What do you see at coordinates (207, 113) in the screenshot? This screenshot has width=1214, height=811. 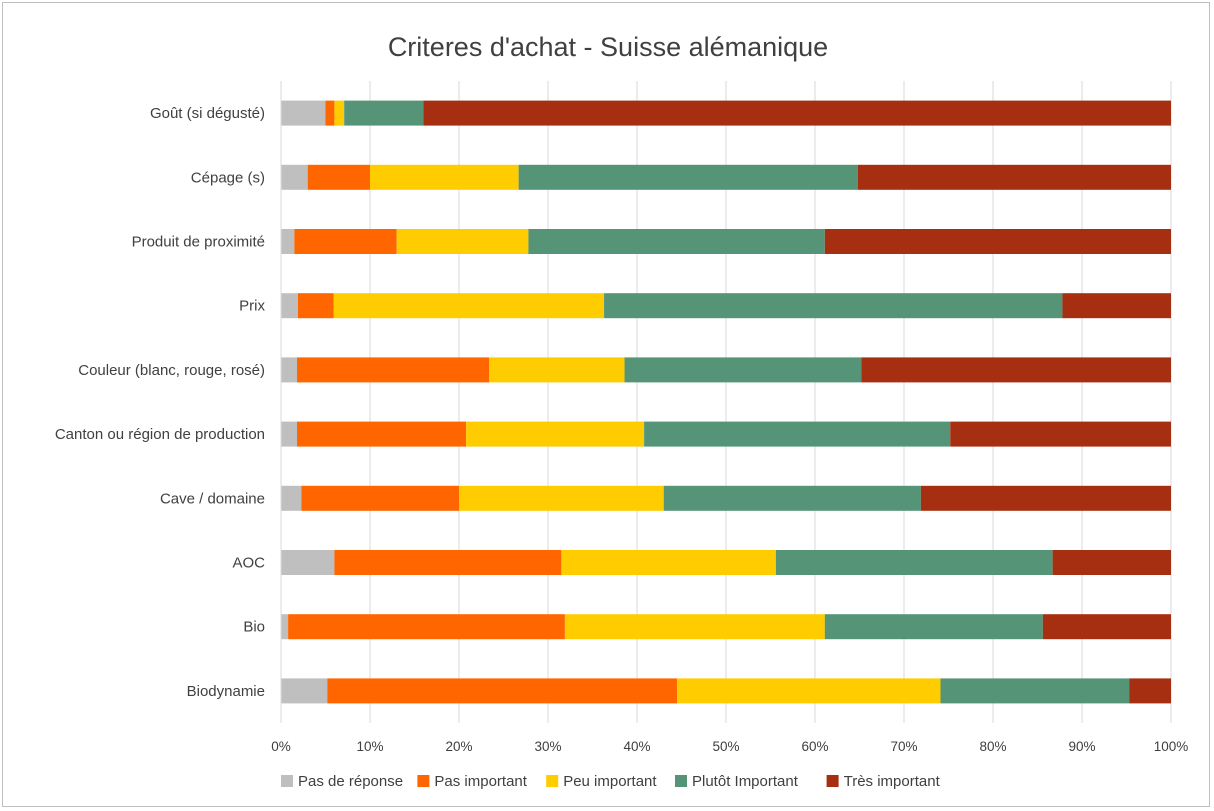 I see `category-label: Goût (si dégusté)` at bounding box center [207, 113].